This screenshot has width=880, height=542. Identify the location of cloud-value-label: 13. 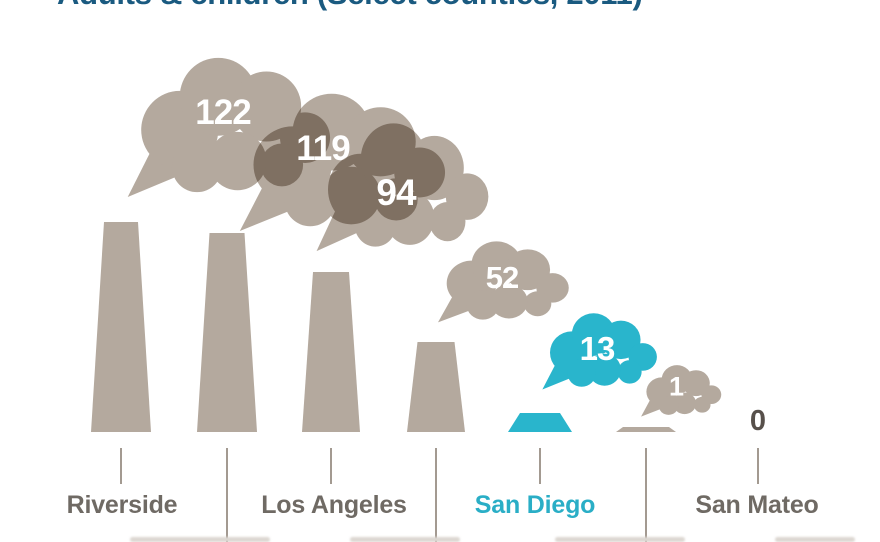
(597, 348).